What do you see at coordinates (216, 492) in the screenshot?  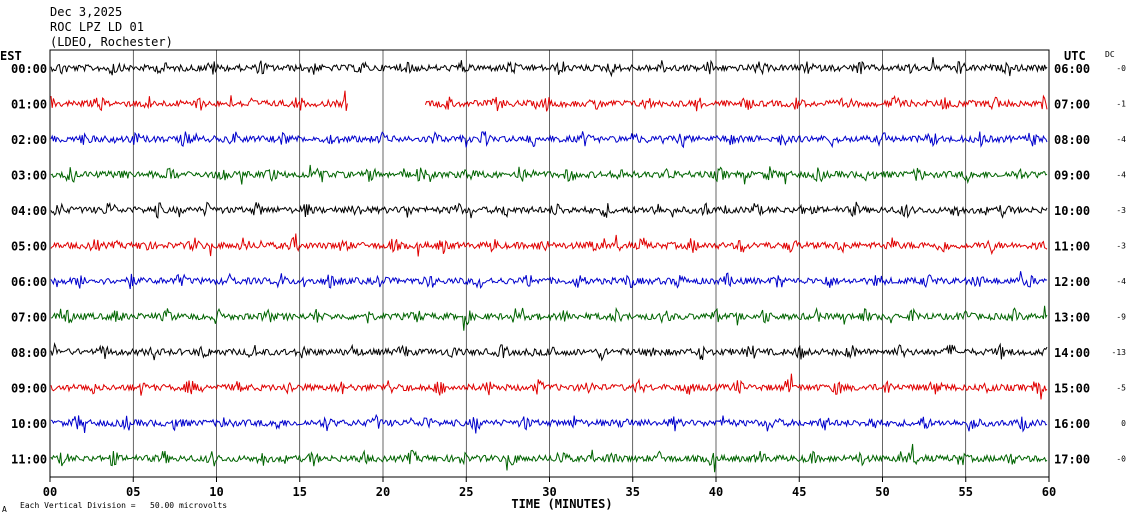 I see `x-tick-label: 10` at bounding box center [216, 492].